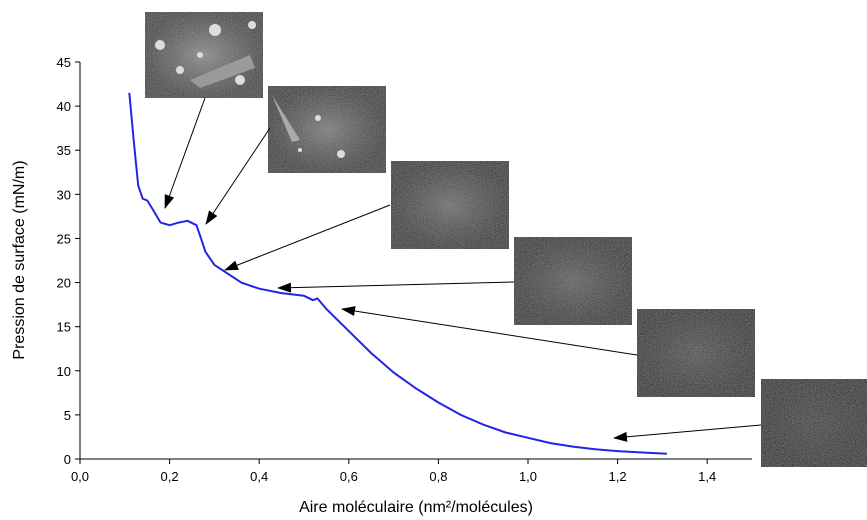 The width and height of the screenshot is (867, 520). Describe the element at coordinates (64, 371) in the screenshot. I see `y-tick-label: 10` at that location.